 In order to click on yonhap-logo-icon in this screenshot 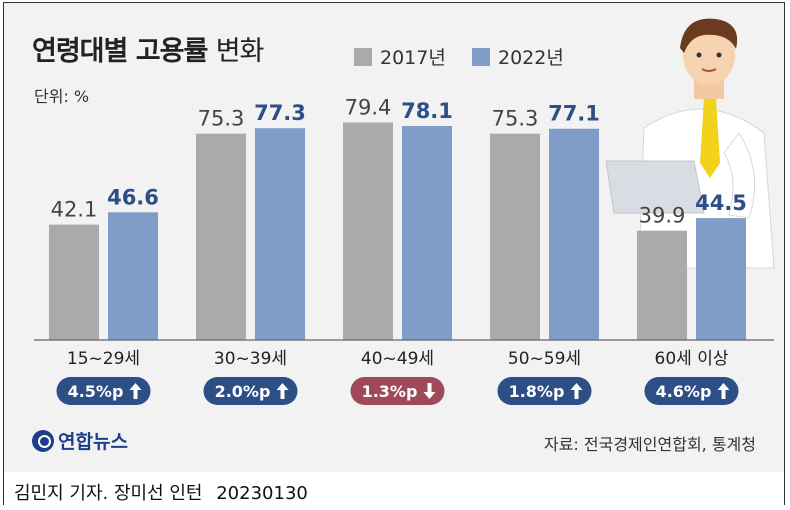, I will do `click(43, 440)`.